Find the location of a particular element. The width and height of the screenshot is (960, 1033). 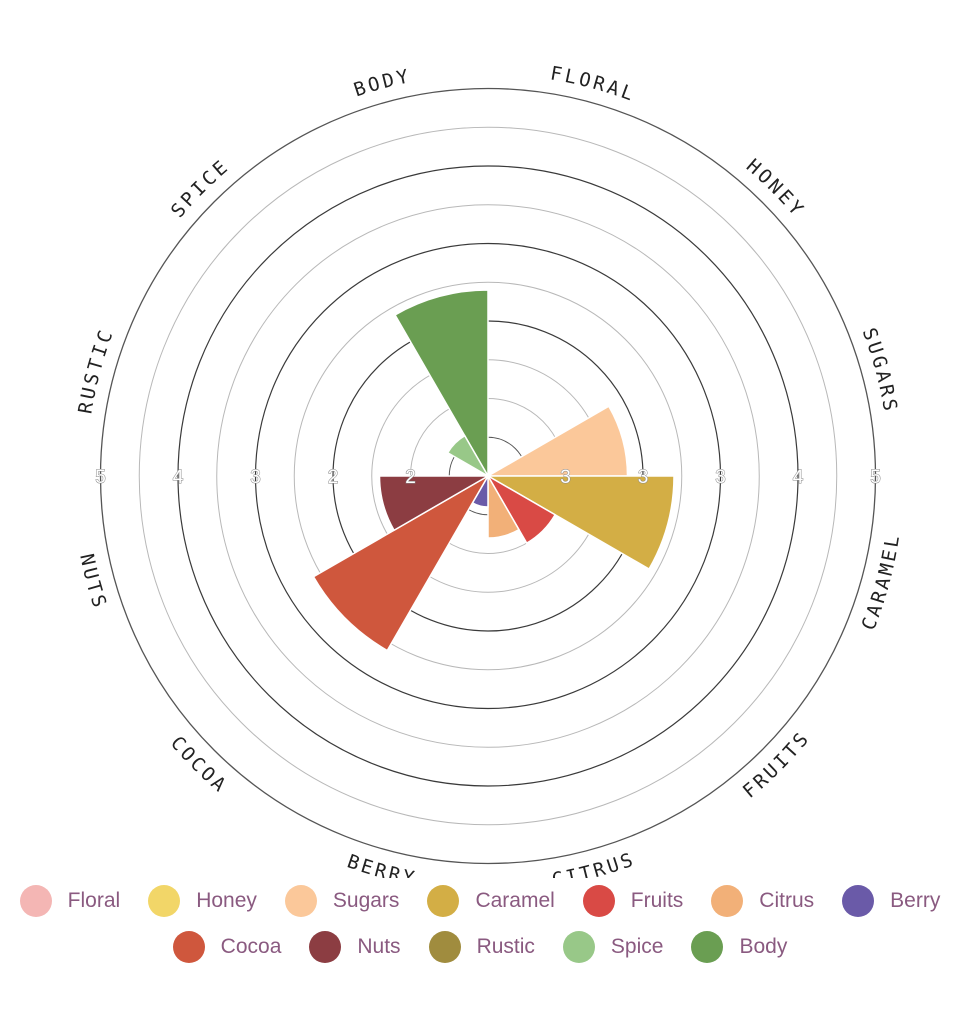

tick-label-right-1: 3 is located at coordinates (565, 477).